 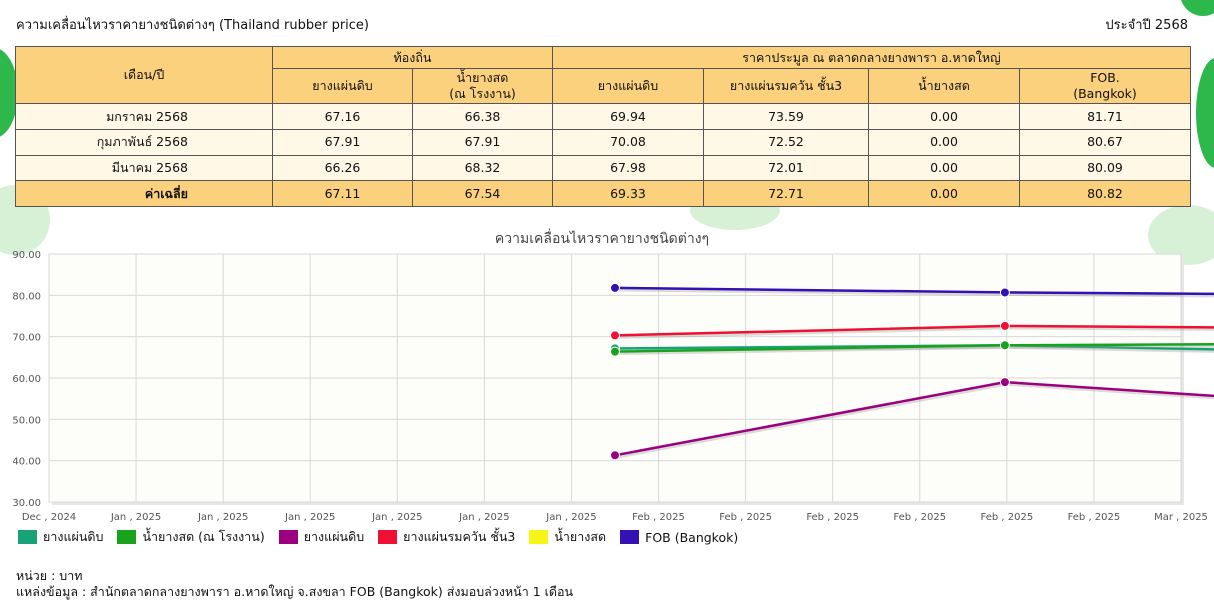 I want to click on cell-value: 68.32, so click(x=482, y=168).